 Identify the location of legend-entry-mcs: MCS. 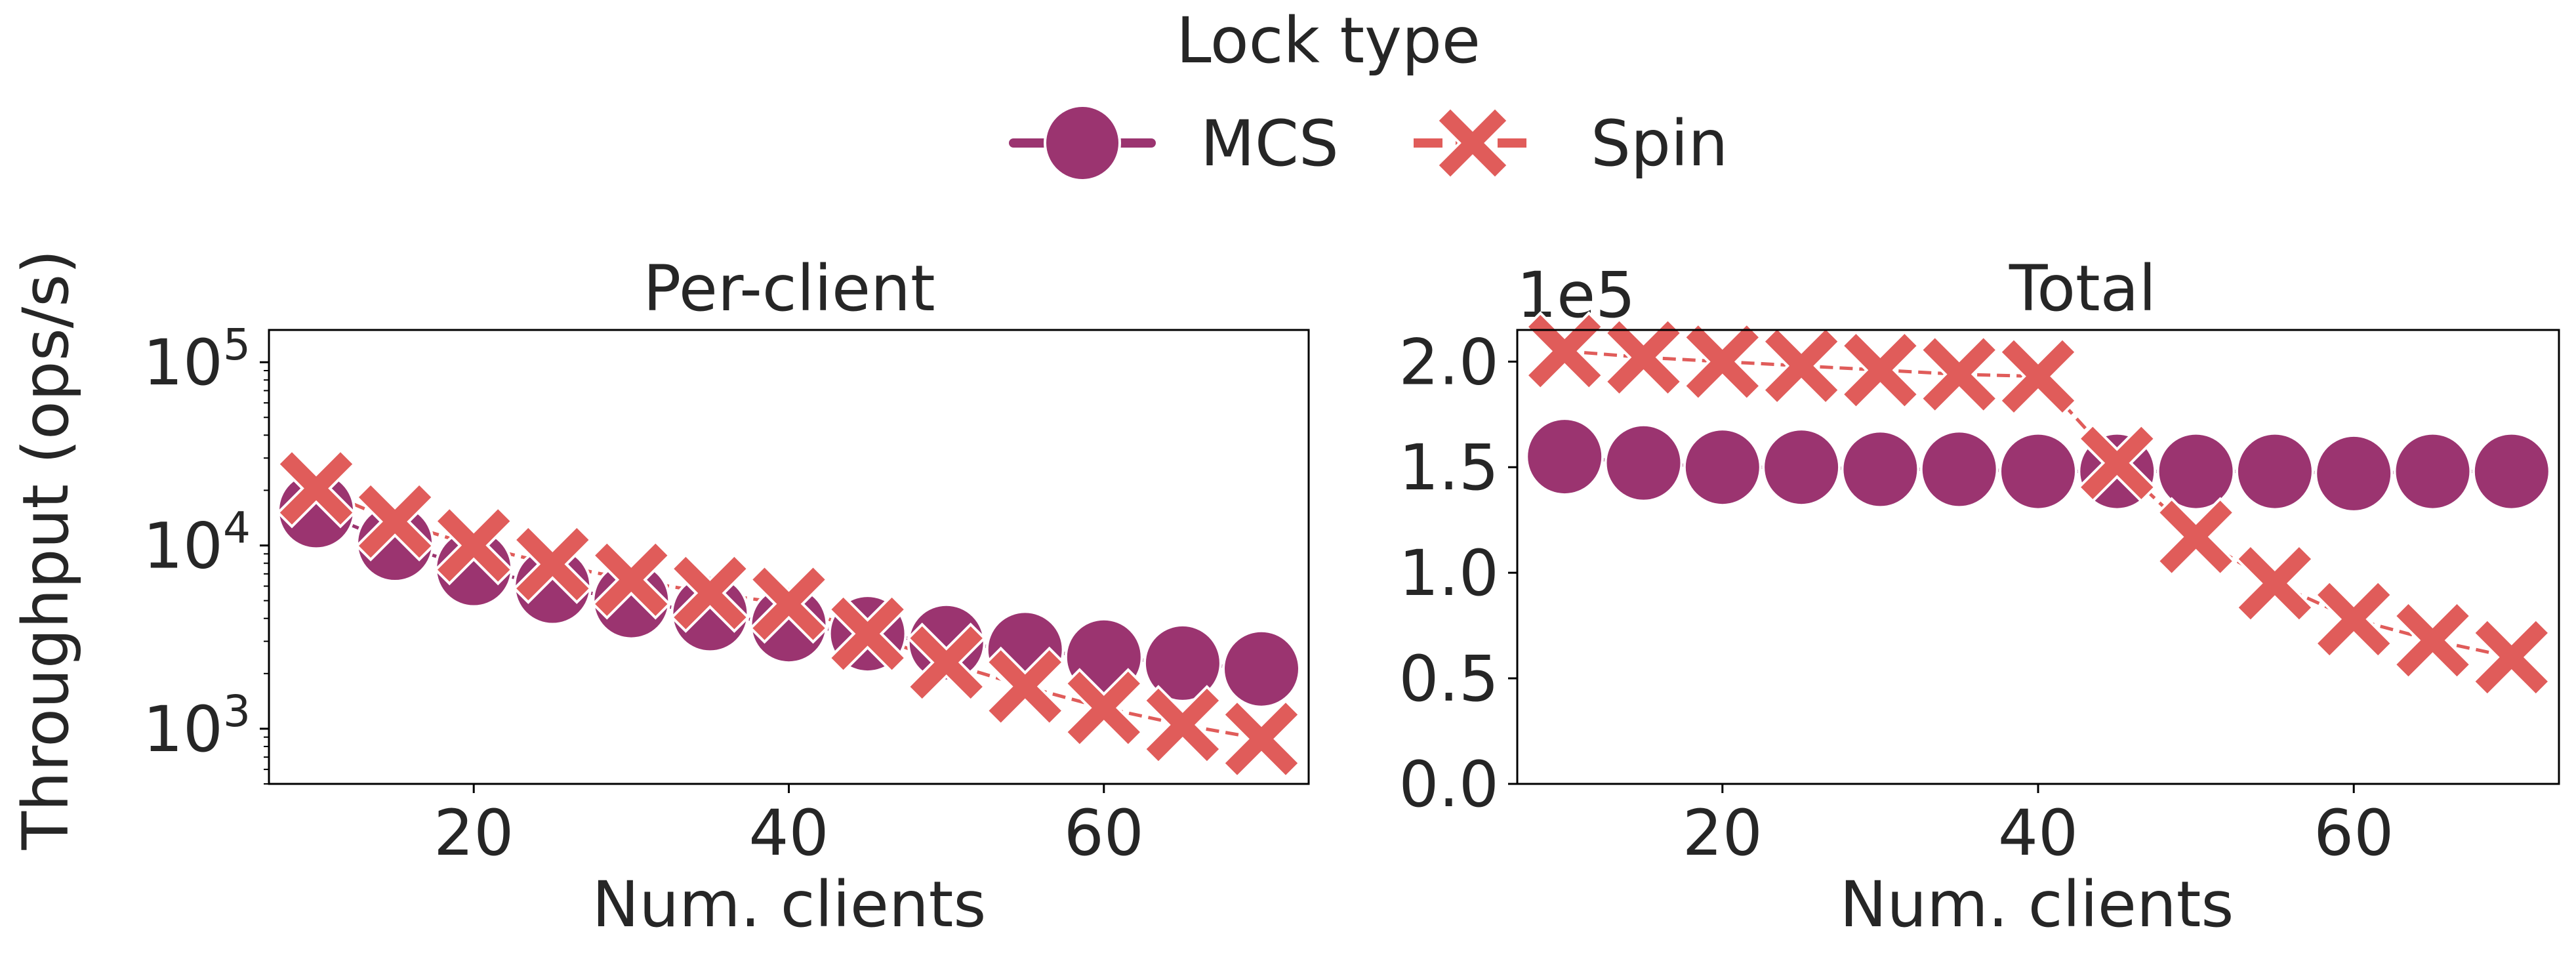
(1174, 143).